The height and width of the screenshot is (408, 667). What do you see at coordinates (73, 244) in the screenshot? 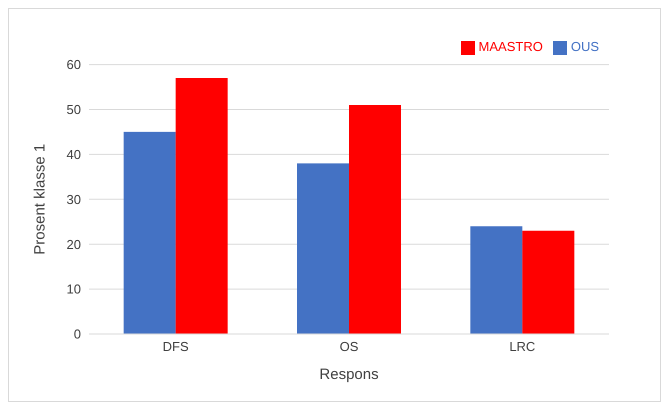
I see `y-tick-label: 20` at bounding box center [73, 244].